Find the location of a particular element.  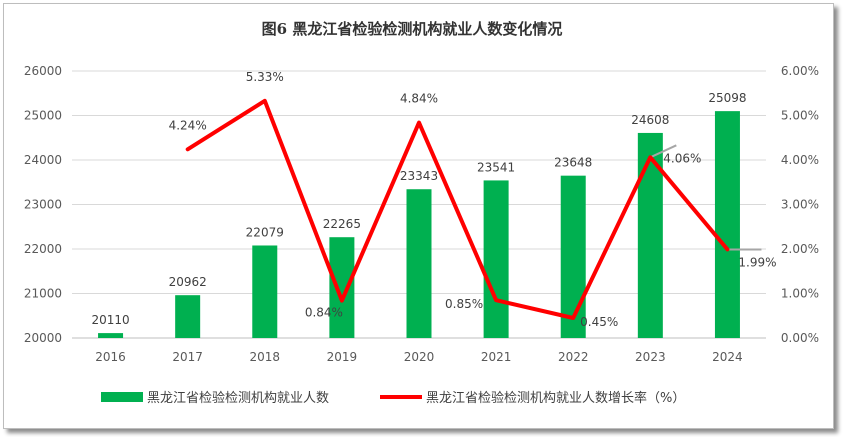

right-tick-label: 1.00% is located at coordinates (800, 294).